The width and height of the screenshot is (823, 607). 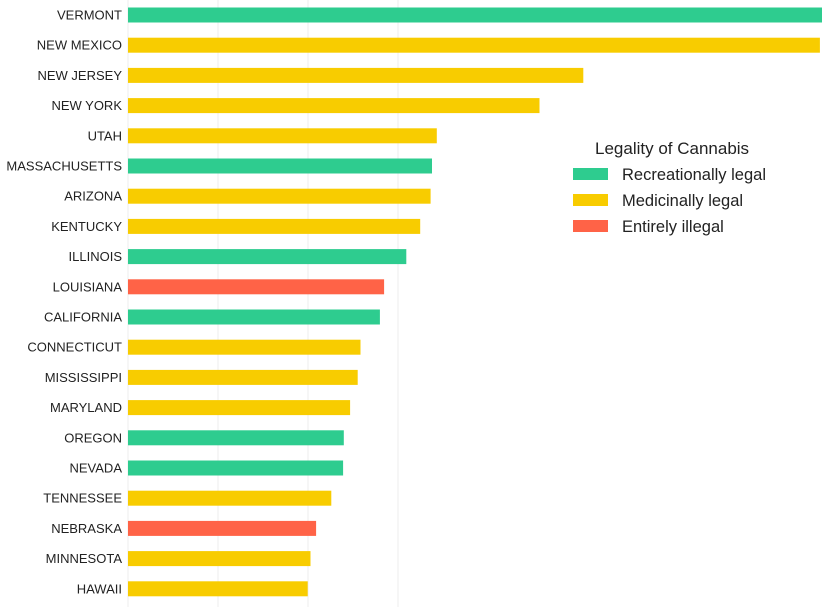 I want to click on bar-utah, so click(x=282, y=136).